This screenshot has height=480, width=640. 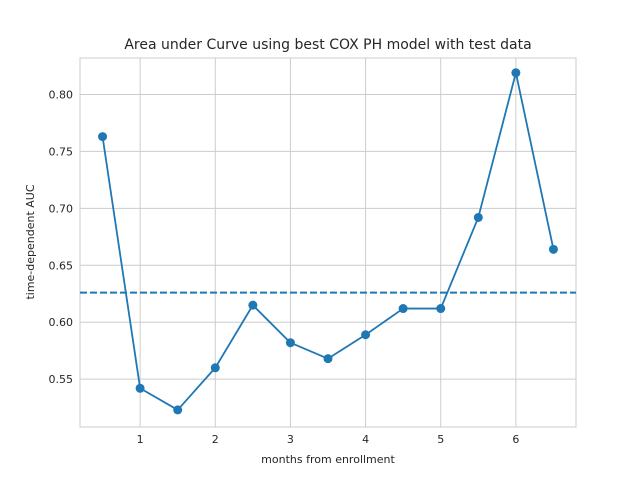 I want to click on x-tick-label: 6, so click(x=515, y=439).